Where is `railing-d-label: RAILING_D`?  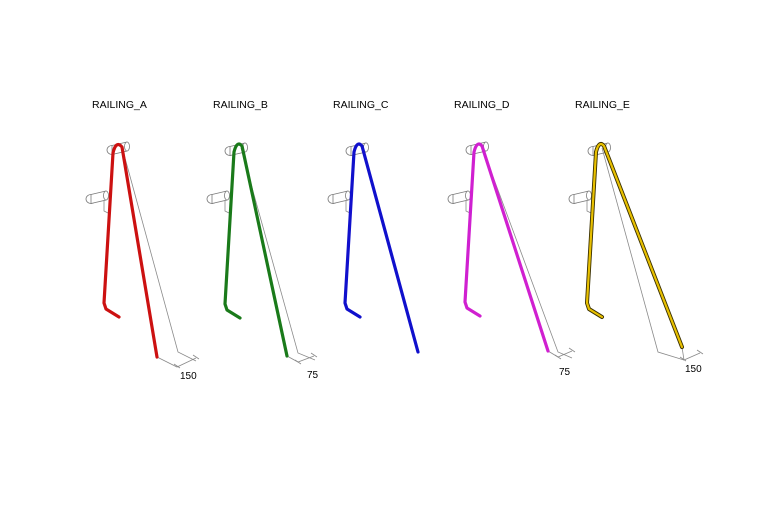 railing-d-label: RAILING_D is located at coordinates (482, 105).